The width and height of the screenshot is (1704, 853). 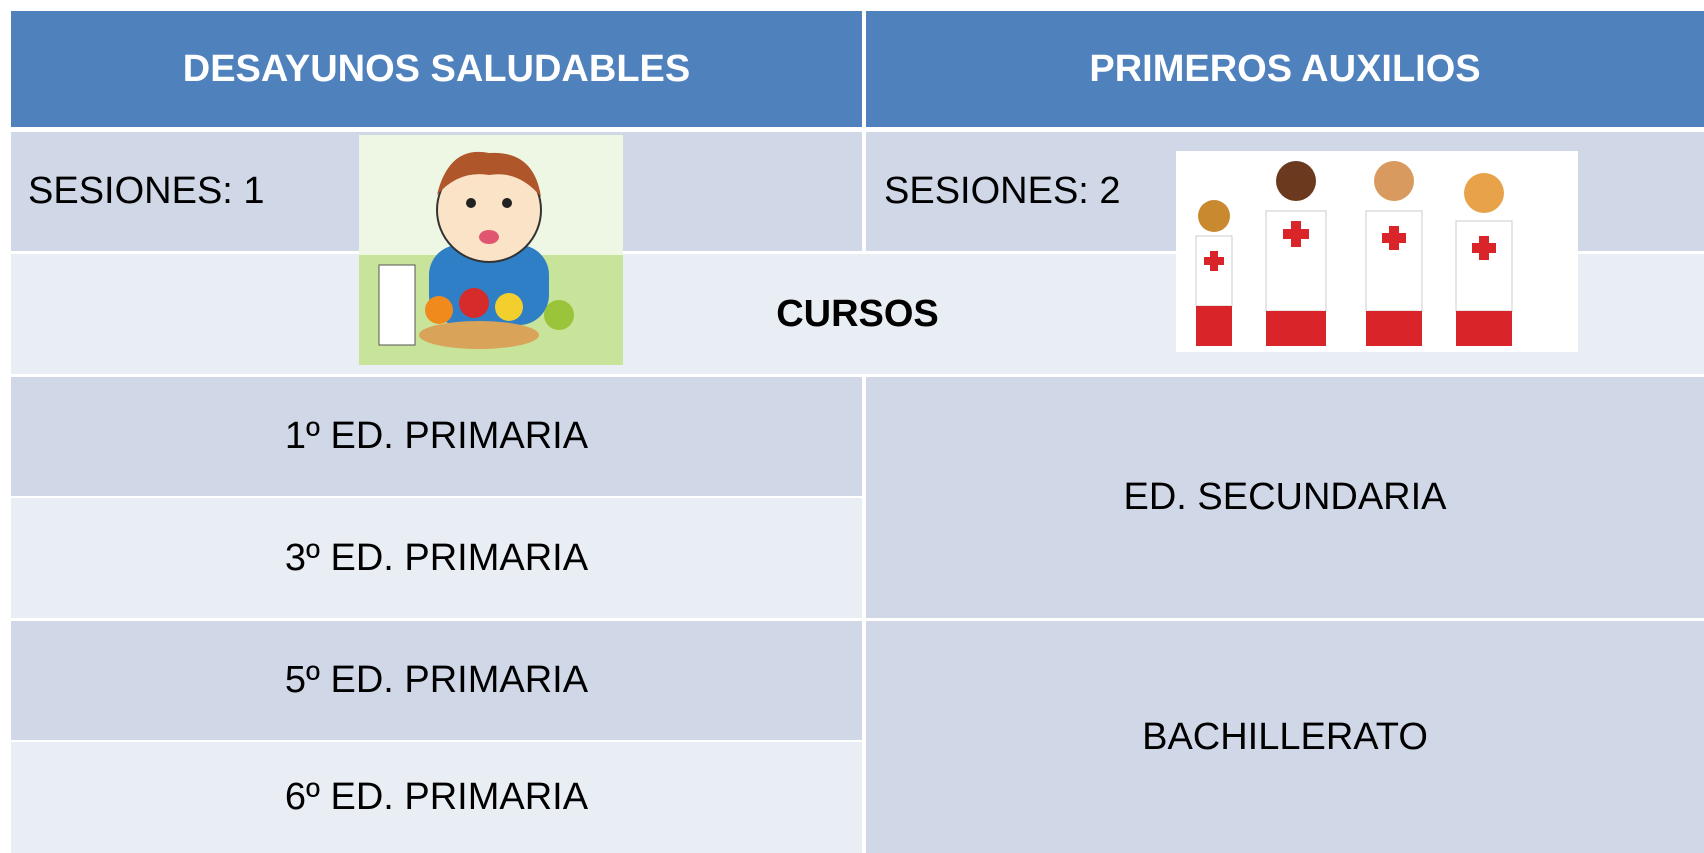 I want to click on course-cell: ED. SECUNDARIA, so click(x=1285, y=497).